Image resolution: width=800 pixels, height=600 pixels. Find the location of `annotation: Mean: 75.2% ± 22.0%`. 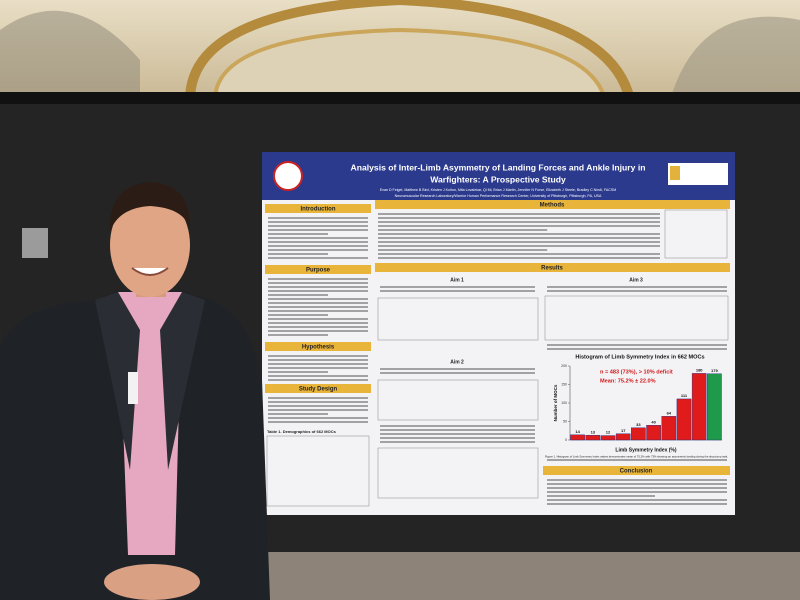

annotation: Mean: 75.2% ± 22.0% is located at coordinates (628, 381).